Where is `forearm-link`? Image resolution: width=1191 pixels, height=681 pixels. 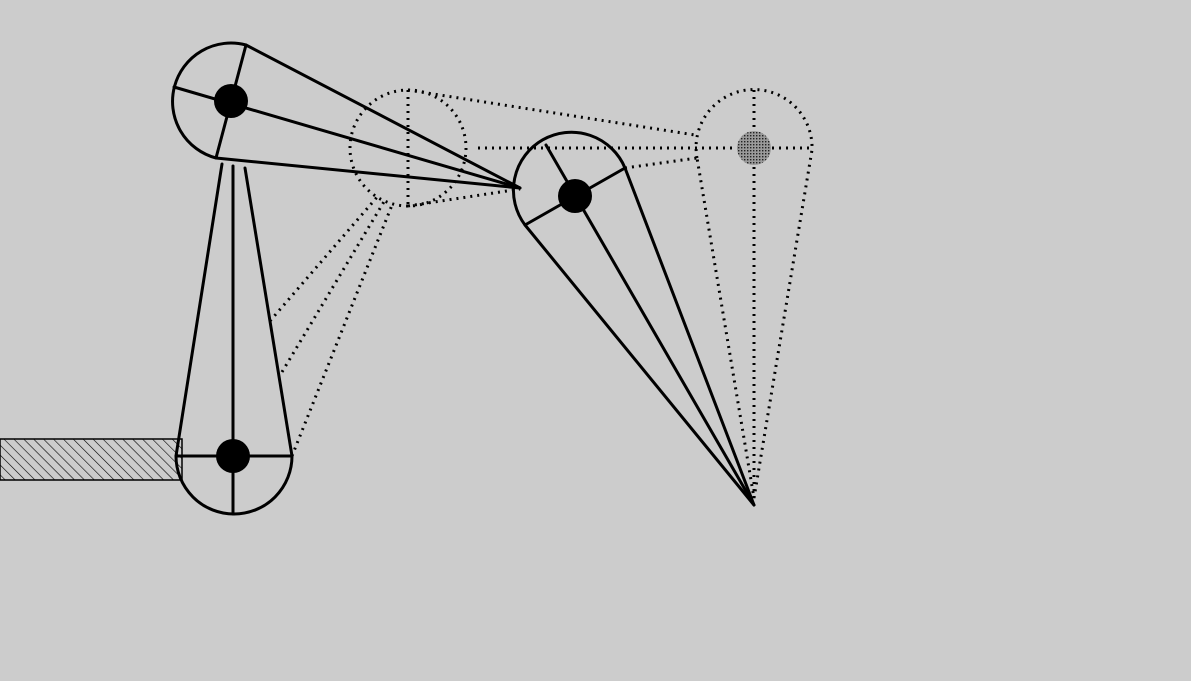
forearm-link is located at coordinates (633, 318).